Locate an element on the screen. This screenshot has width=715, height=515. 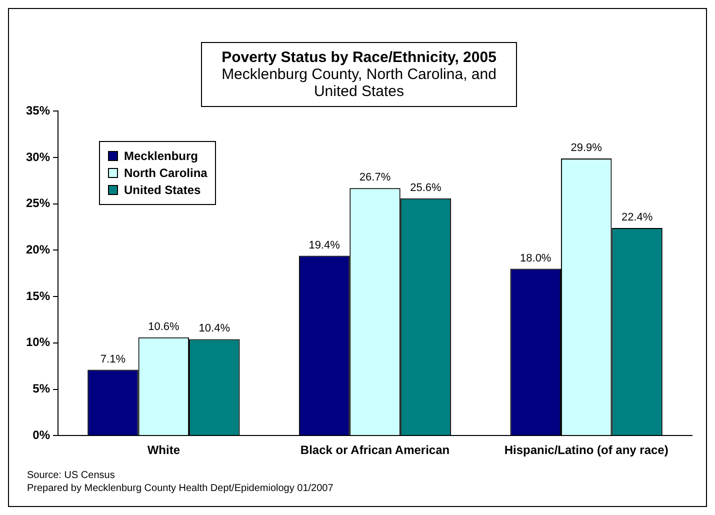
chart-title: Poverty Status by Race/Ethnicity, 2005 is located at coordinates (359, 57).